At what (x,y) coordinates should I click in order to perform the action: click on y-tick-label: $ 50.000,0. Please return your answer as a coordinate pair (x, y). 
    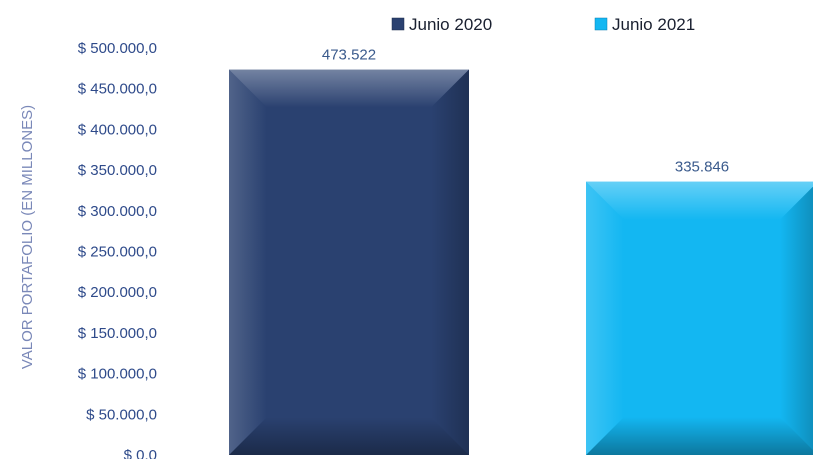
    Looking at the image, I should click on (121, 414).